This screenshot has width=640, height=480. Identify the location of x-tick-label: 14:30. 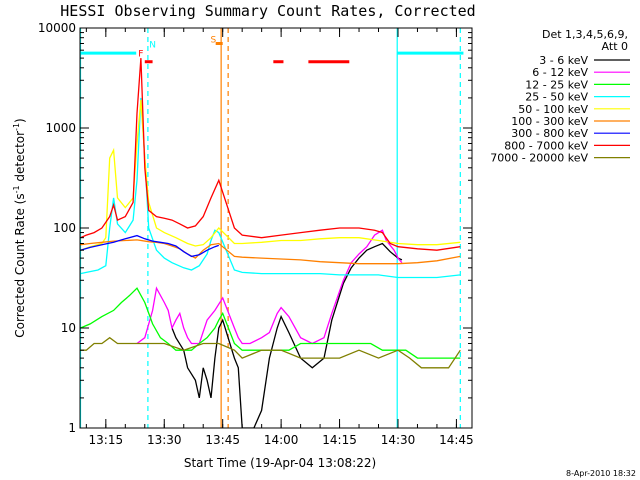
(398, 440).